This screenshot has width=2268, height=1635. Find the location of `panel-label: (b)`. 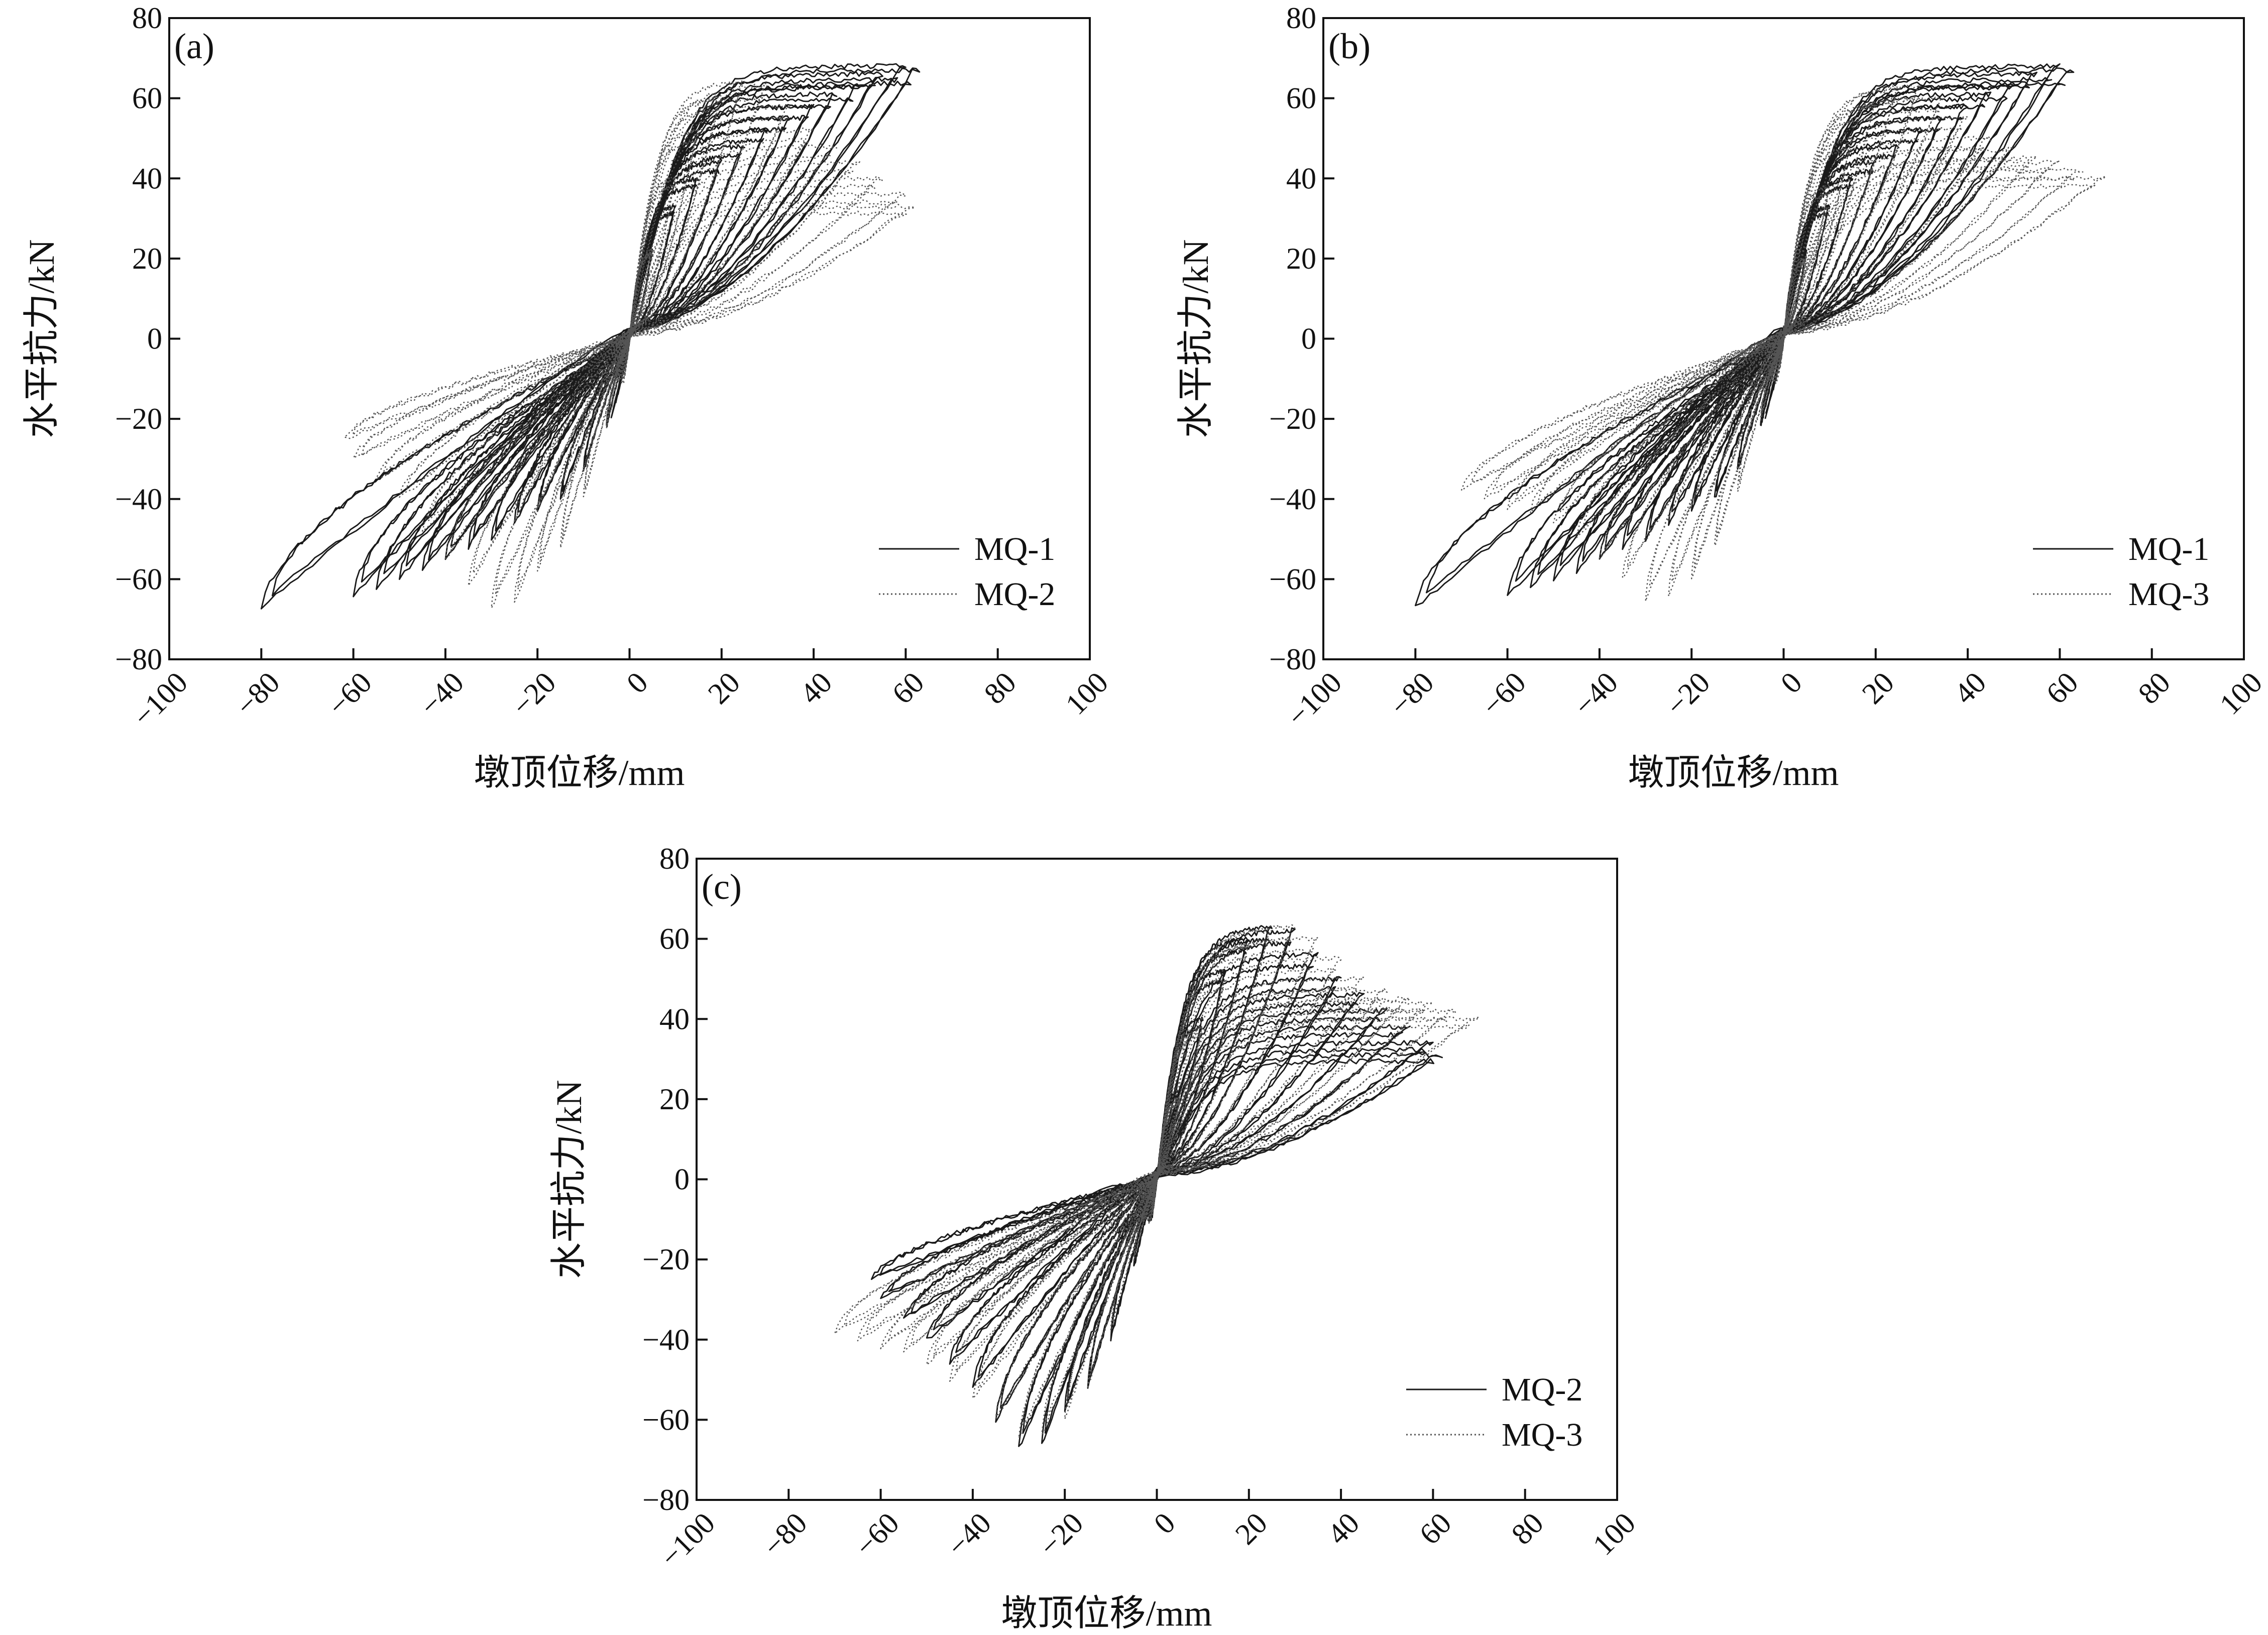

panel-label: (b) is located at coordinates (1350, 46).